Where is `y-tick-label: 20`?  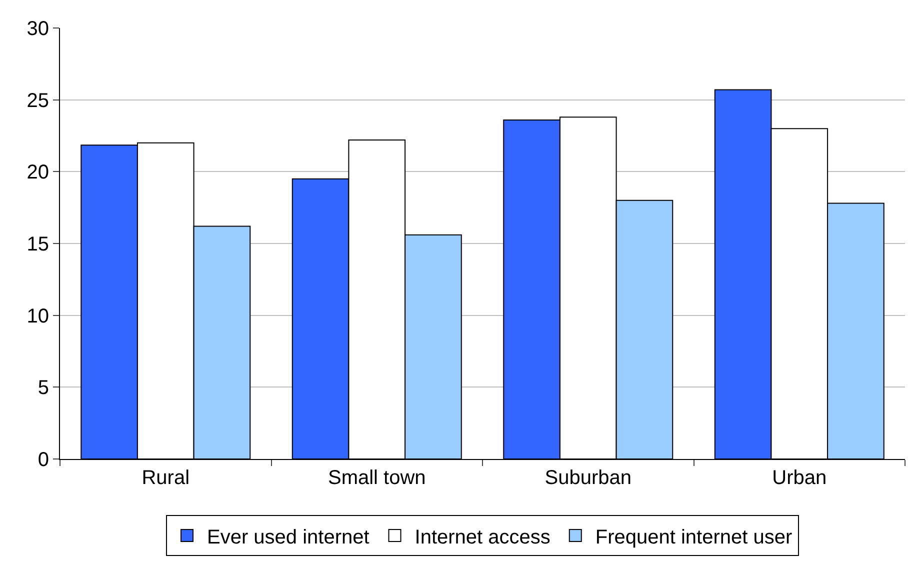
y-tick-label: 20 is located at coordinates (37, 173).